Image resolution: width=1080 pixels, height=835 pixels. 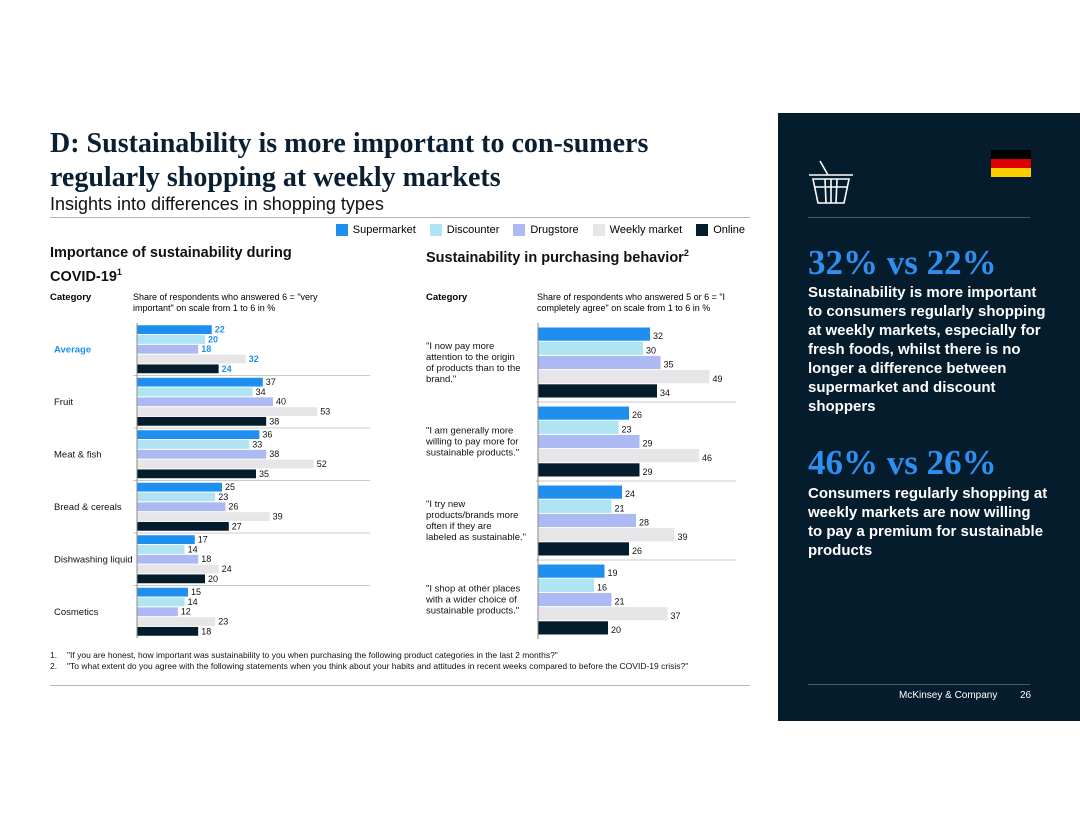 I want to click on category-label: Cosmetics, so click(x=76, y=612).